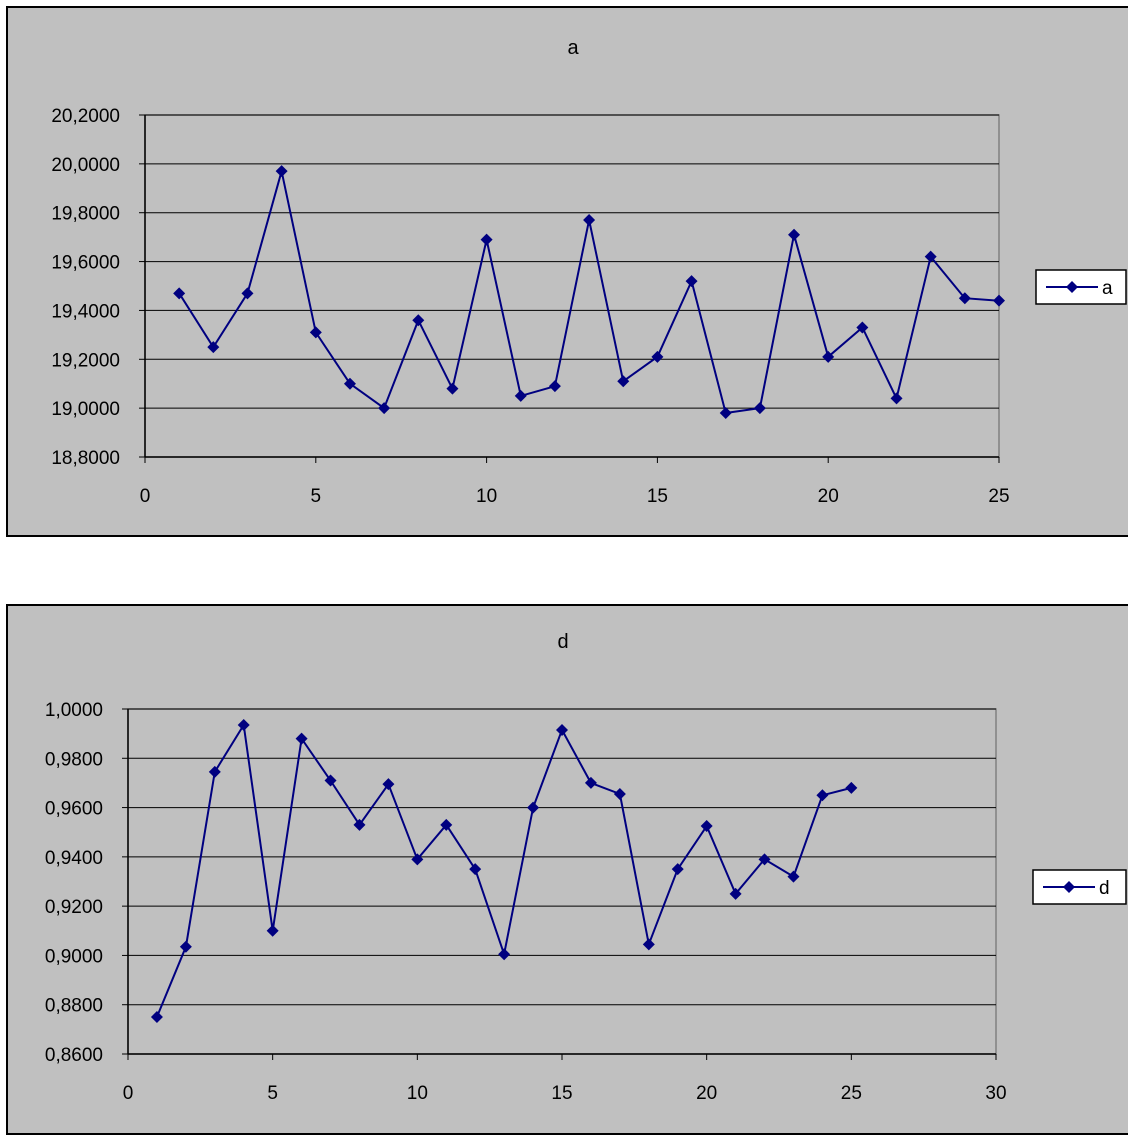  I want to click on chart-d-y-tick-label: 0,8600, so click(74, 1055).